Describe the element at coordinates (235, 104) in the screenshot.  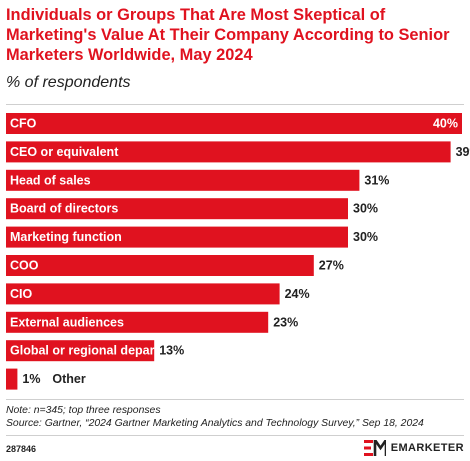
I see `top-divider` at that location.